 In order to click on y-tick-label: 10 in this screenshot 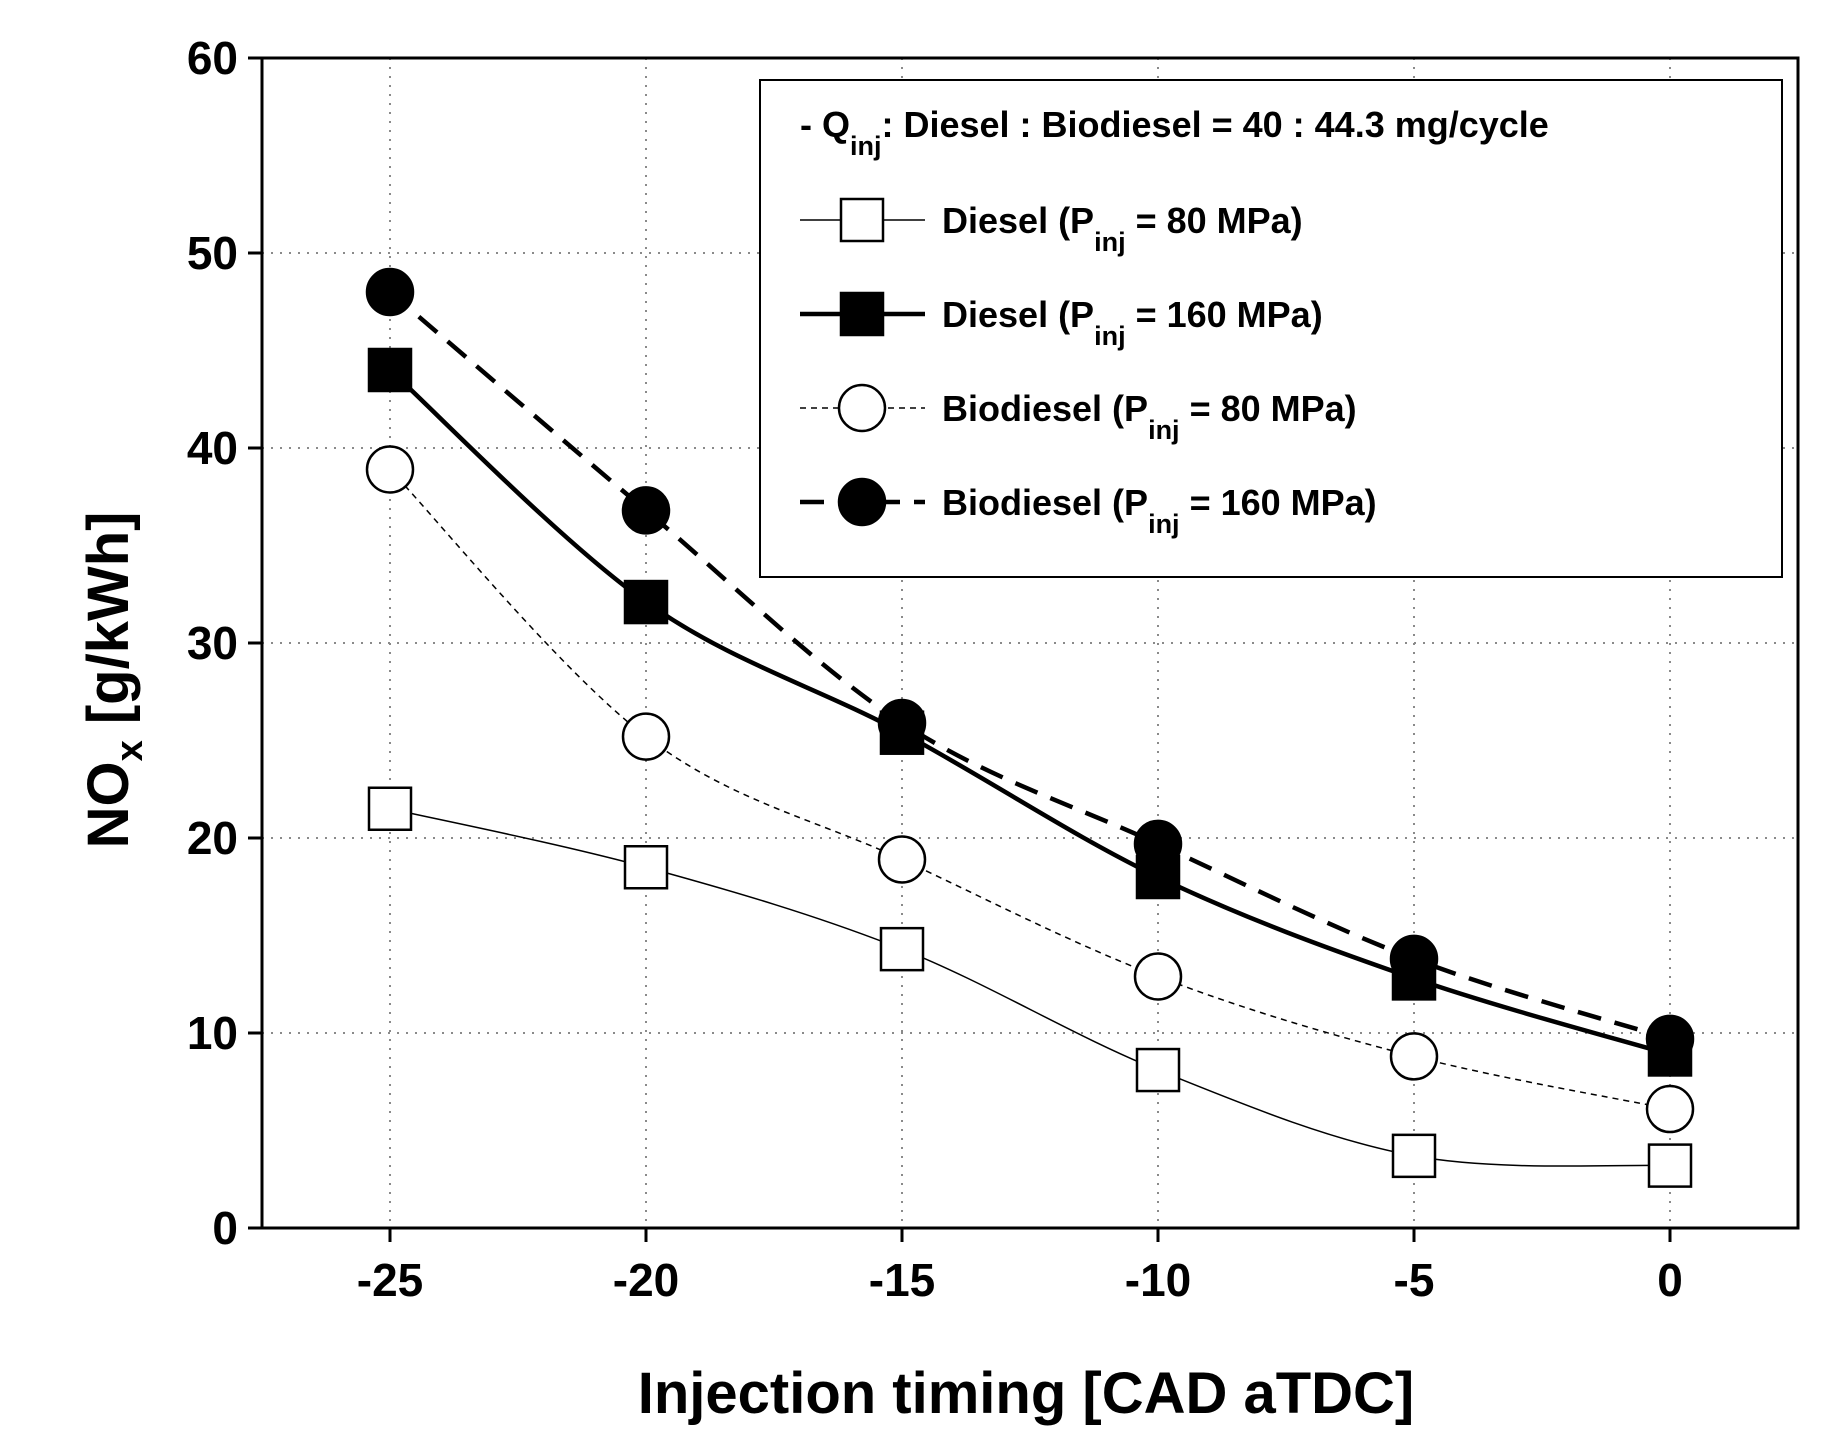, I will do `click(212, 1033)`.